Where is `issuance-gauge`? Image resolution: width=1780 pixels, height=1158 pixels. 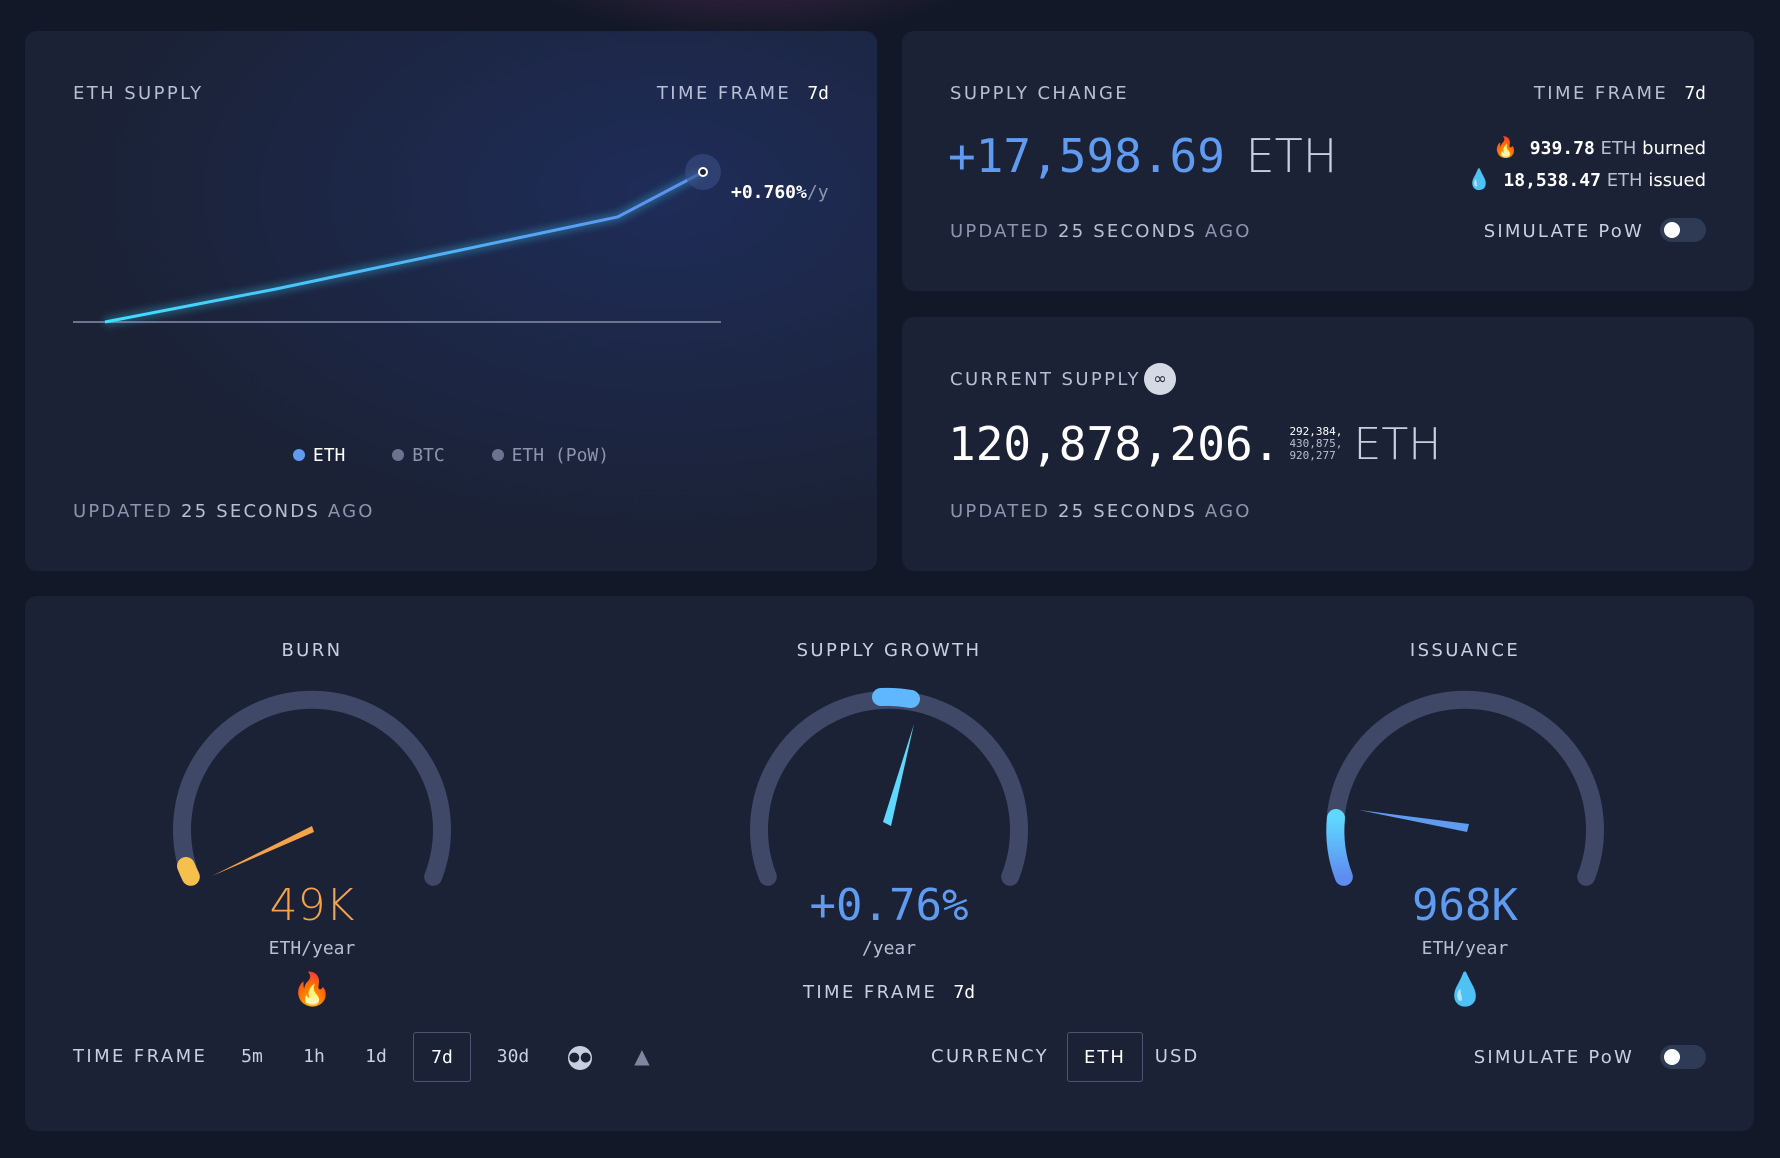
issuance-gauge is located at coordinates (1465, 788).